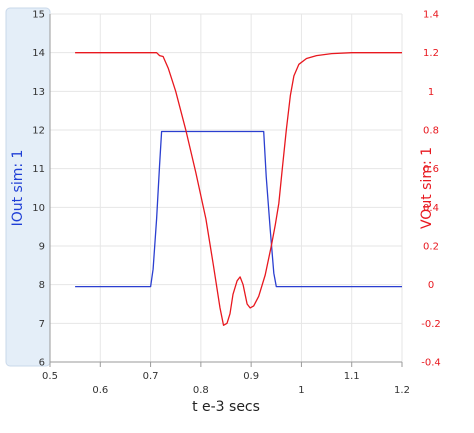  What do you see at coordinates (201, 390) in the screenshot?
I see `x-tick-label: 0.8` at bounding box center [201, 390].